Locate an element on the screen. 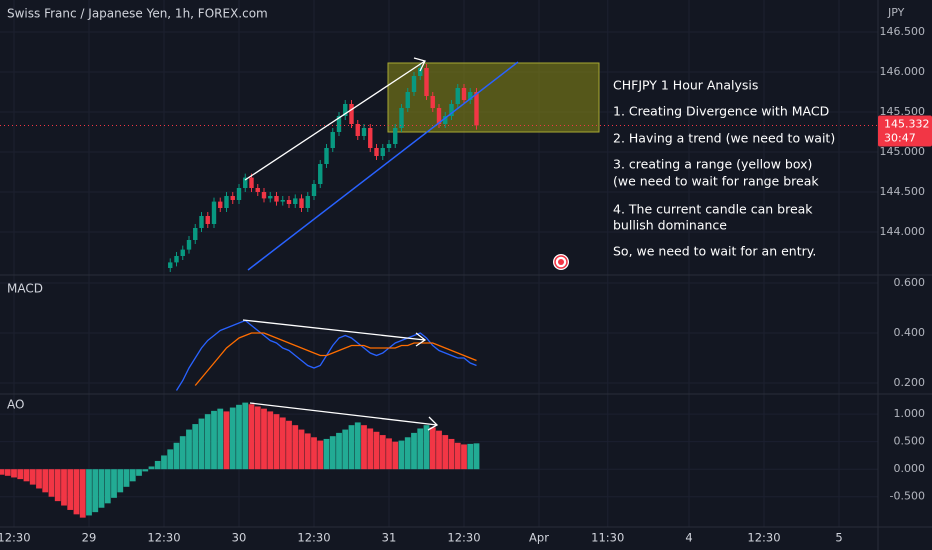 This screenshot has height=550, width=932. y-tick-label: 144.000 is located at coordinates (903, 231).